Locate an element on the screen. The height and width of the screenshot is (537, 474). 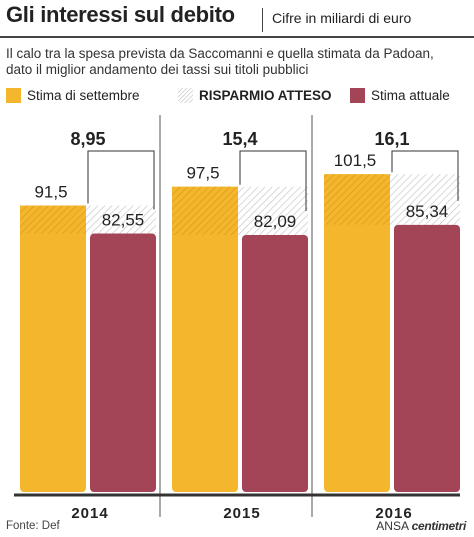
data-label-stima-settembre: 101,5 is located at coordinates (355, 160).